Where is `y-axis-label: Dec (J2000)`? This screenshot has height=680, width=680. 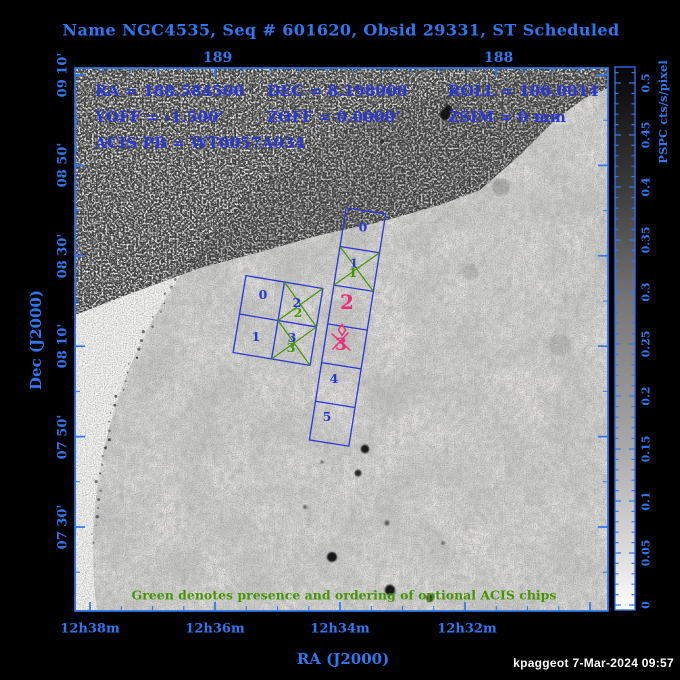 y-axis-label: Dec (J2000) is located at coordinates (36, 340).